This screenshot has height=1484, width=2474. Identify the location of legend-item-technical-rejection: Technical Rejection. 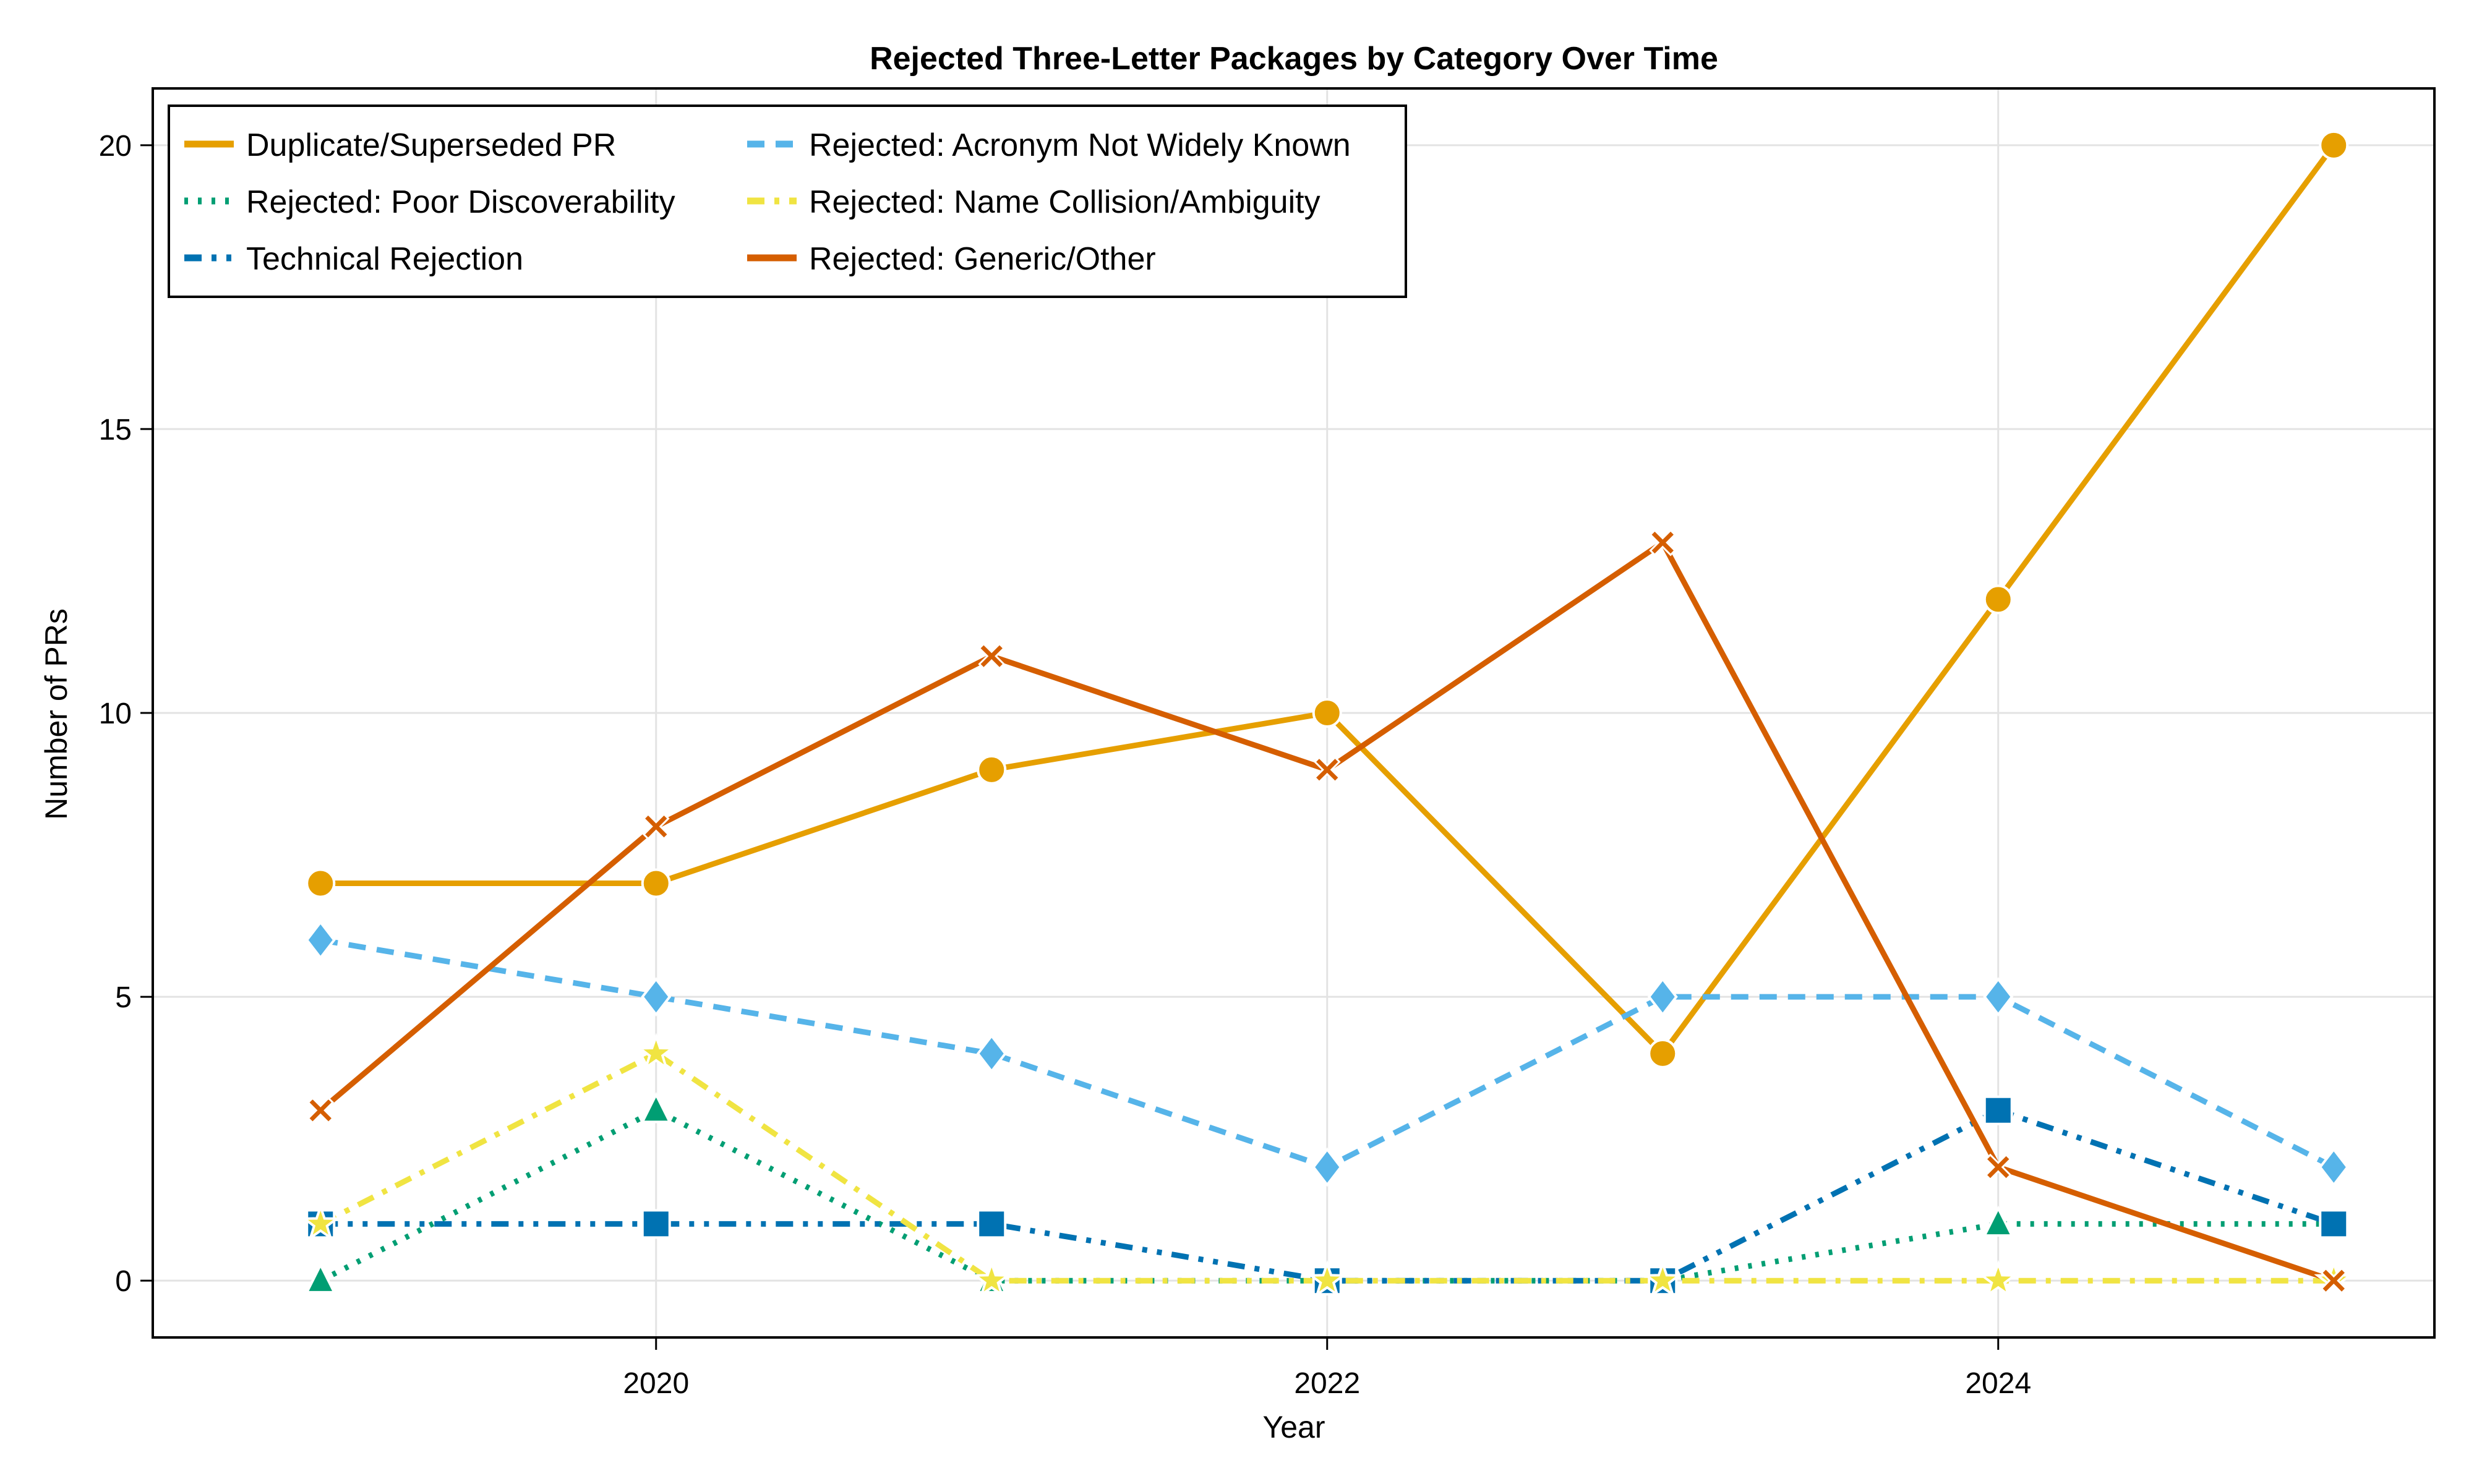
(353, 259).